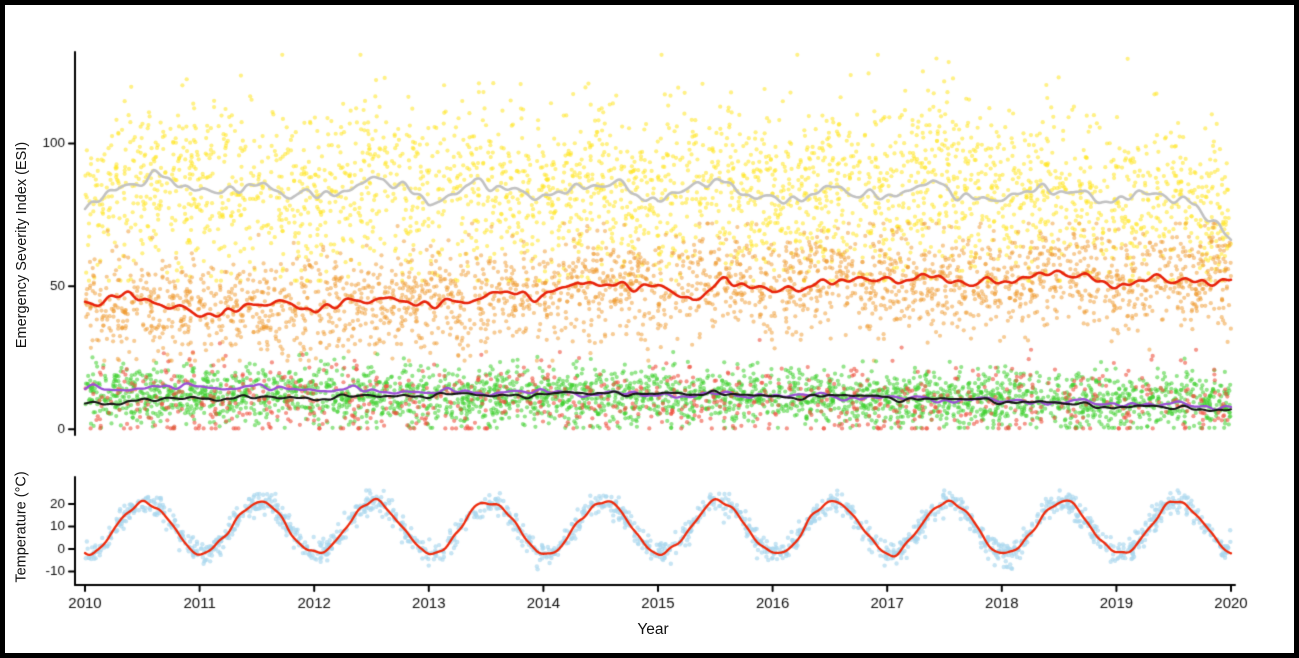 This screenshot has width=1299, height=658. I want to click on esi-y-axis-label-text: Emergency Severity Index (ESI), so click(22, 245).